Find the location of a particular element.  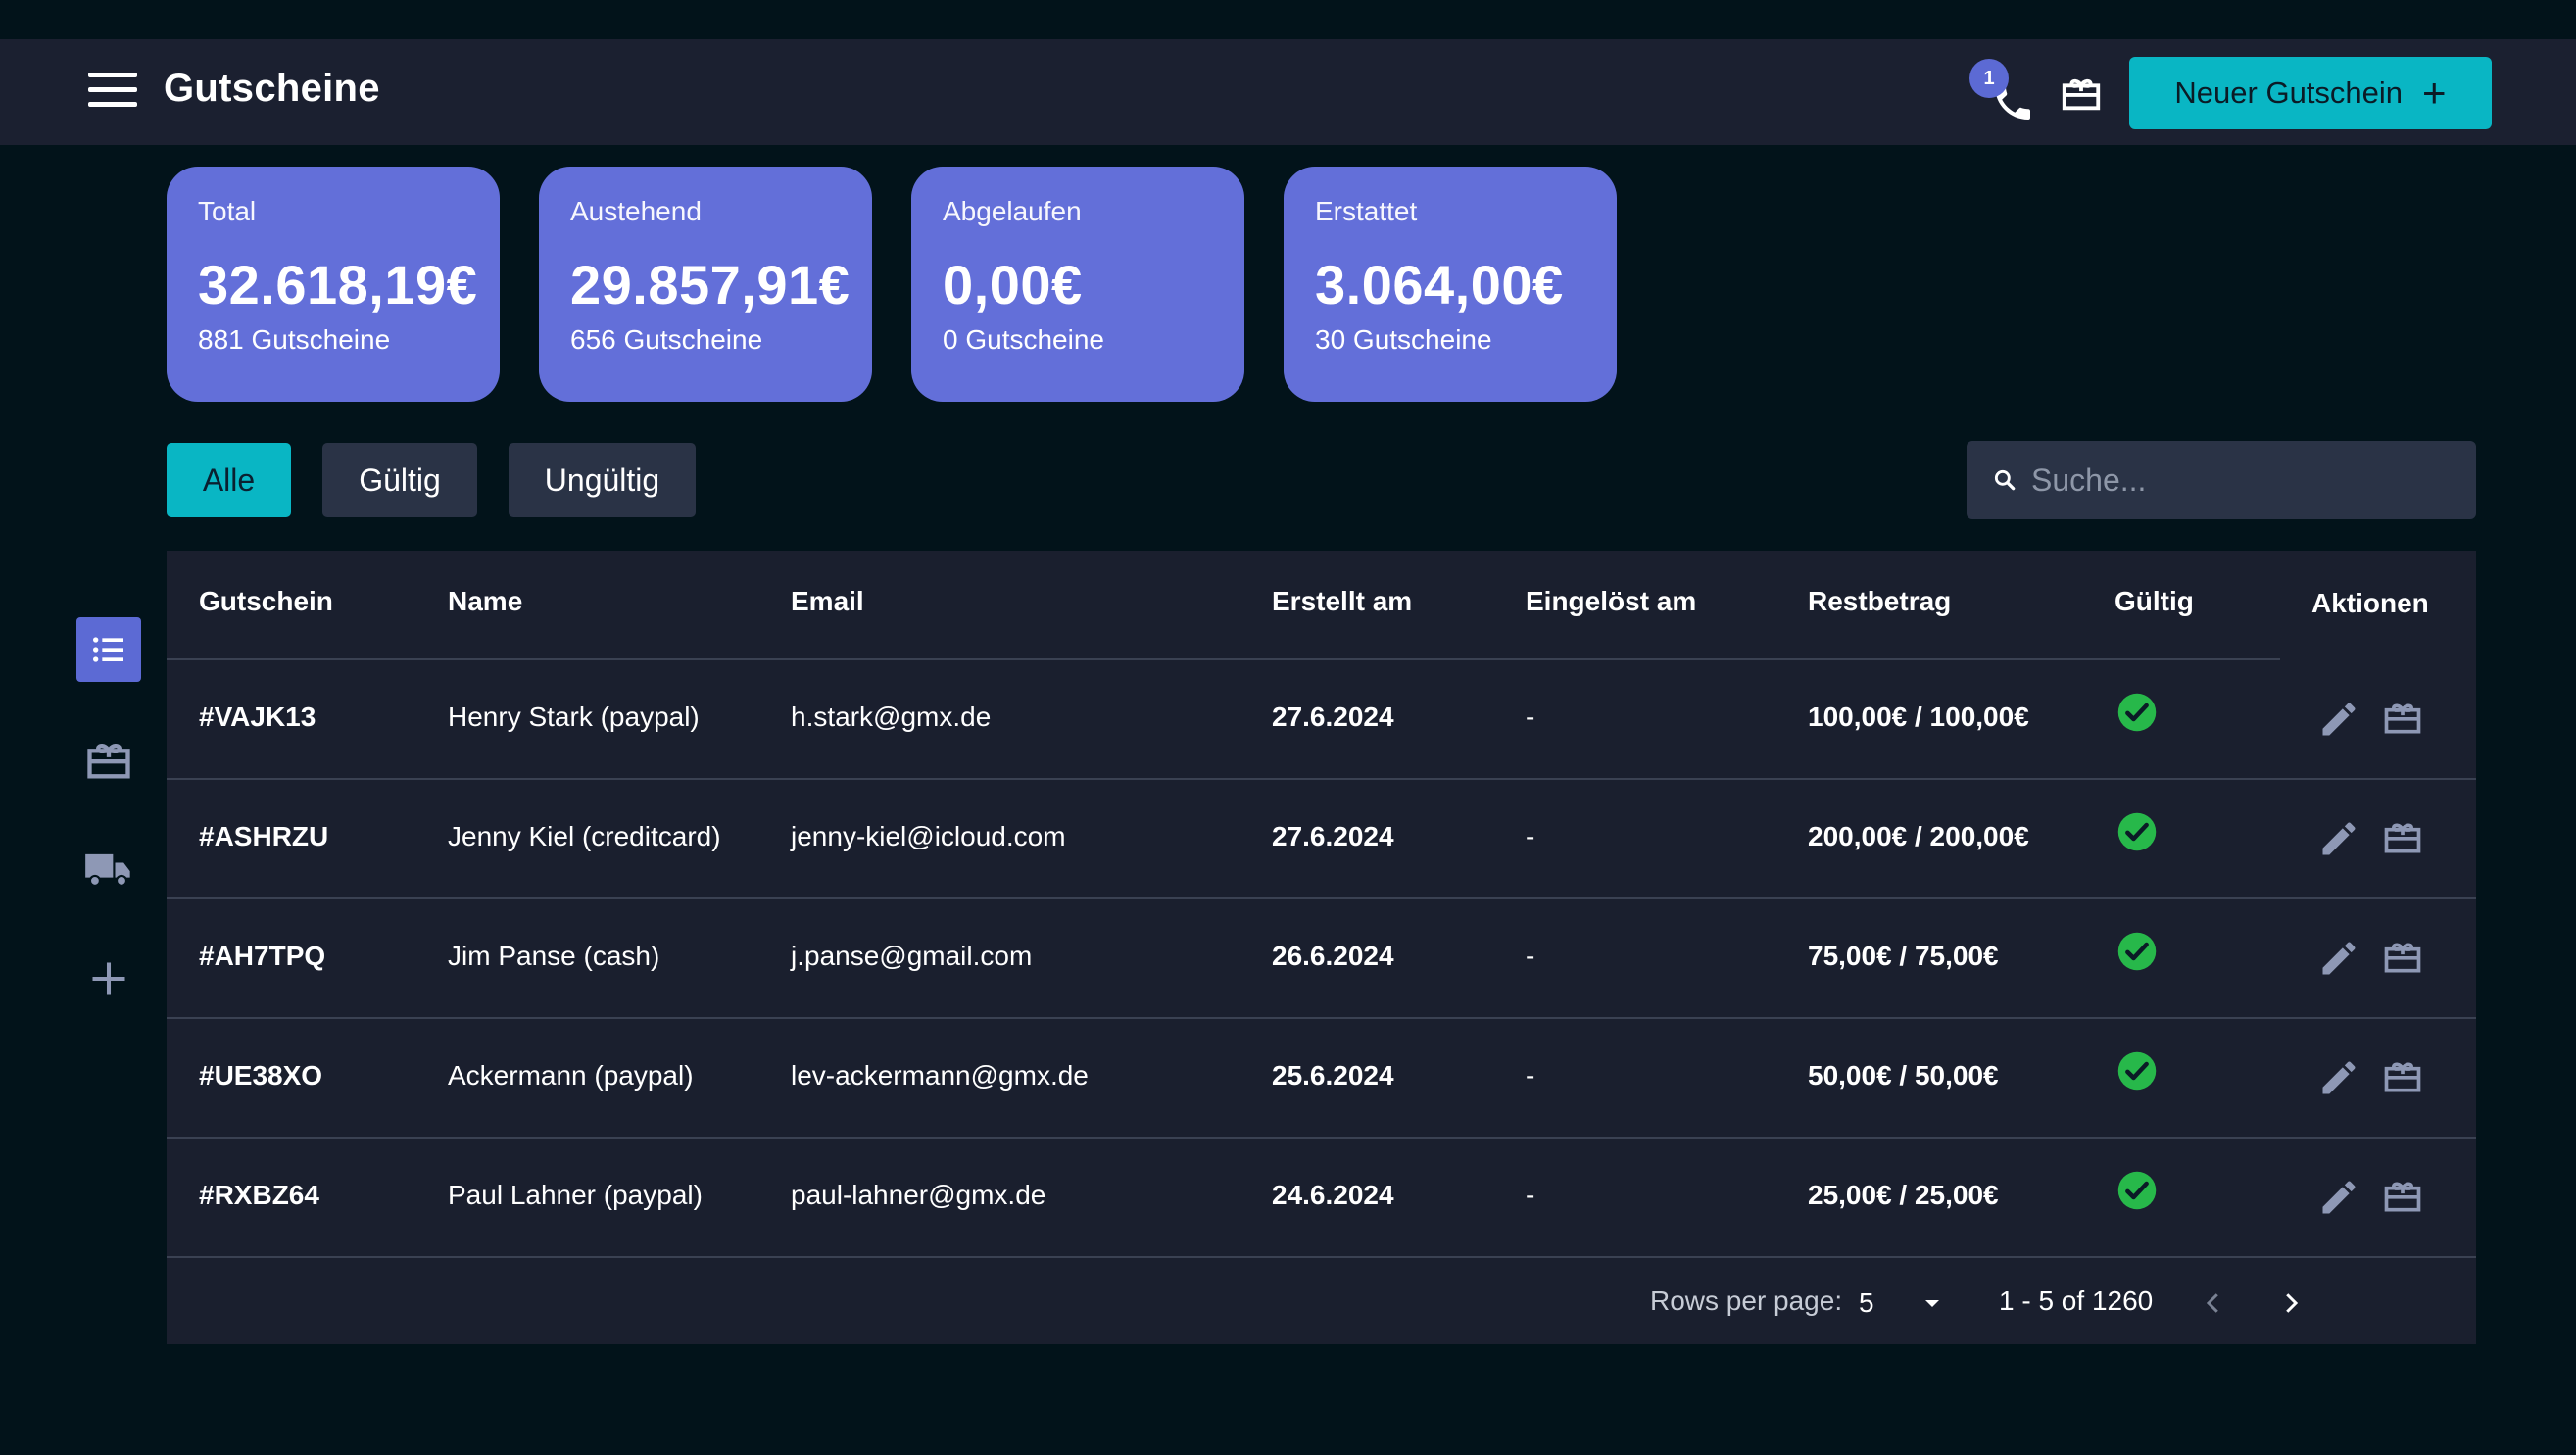

cell-code: #ASHRZU is located at coordinates (264, 836).